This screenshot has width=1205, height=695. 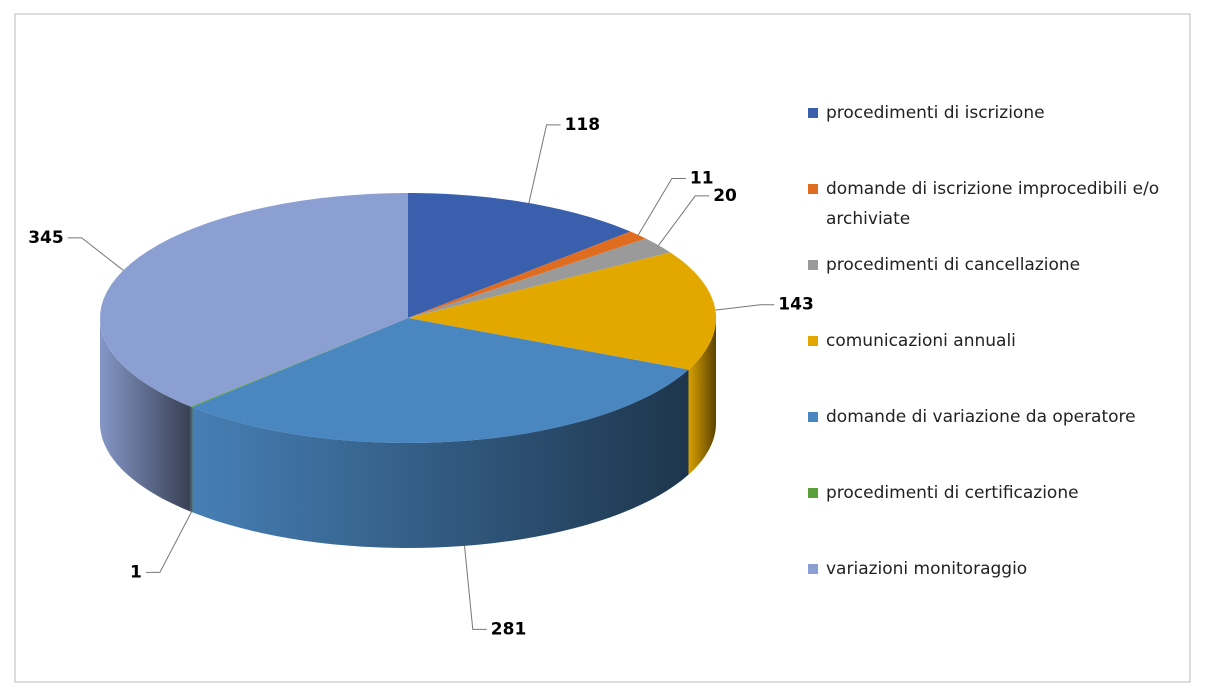 I want to click on data-label: 20, so click(x=725, y=196).